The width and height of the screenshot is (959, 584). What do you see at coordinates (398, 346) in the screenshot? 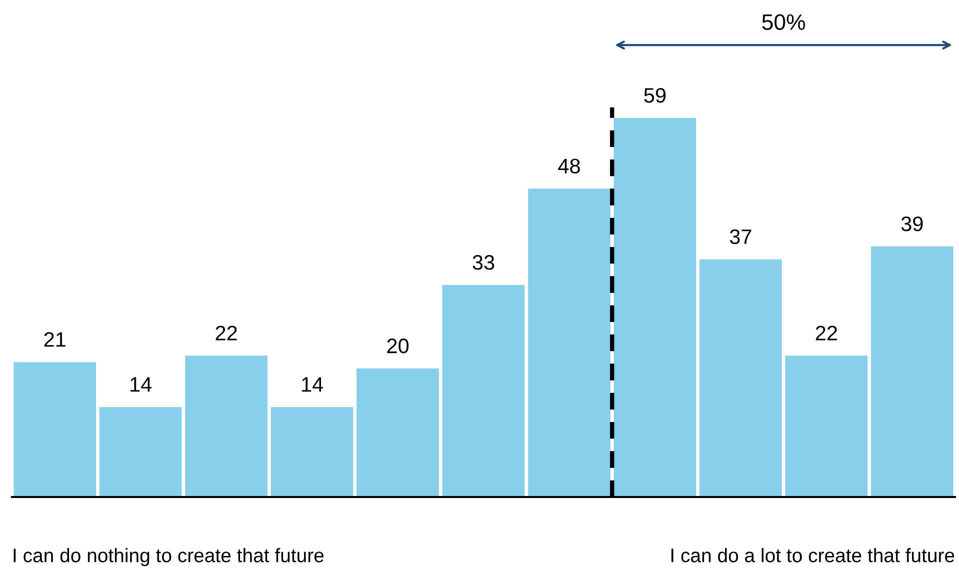
I see `data-label: 20` at bounding box center [398, 346].